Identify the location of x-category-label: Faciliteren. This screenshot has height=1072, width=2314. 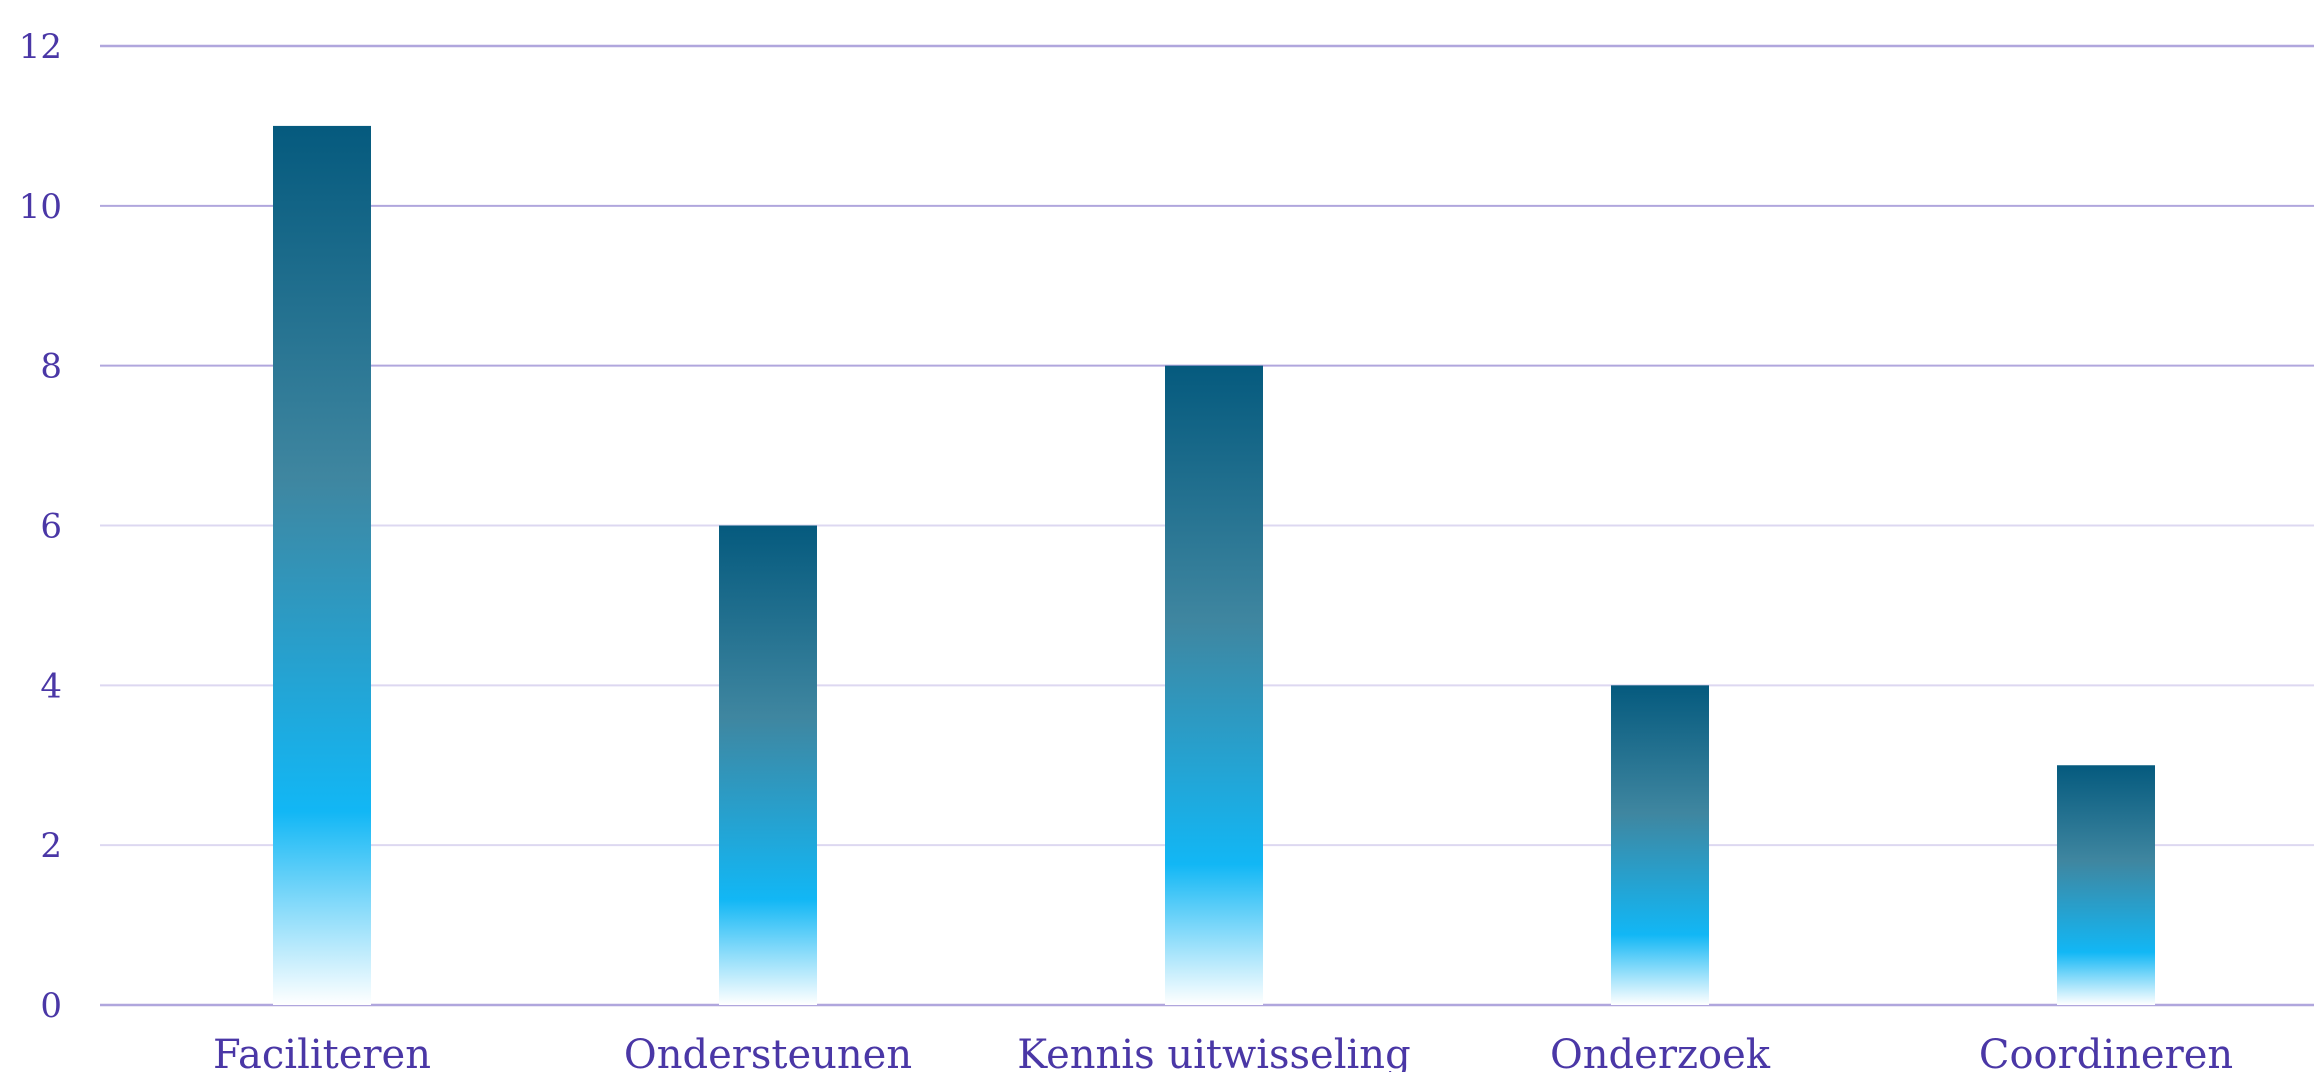
(322, 1052).